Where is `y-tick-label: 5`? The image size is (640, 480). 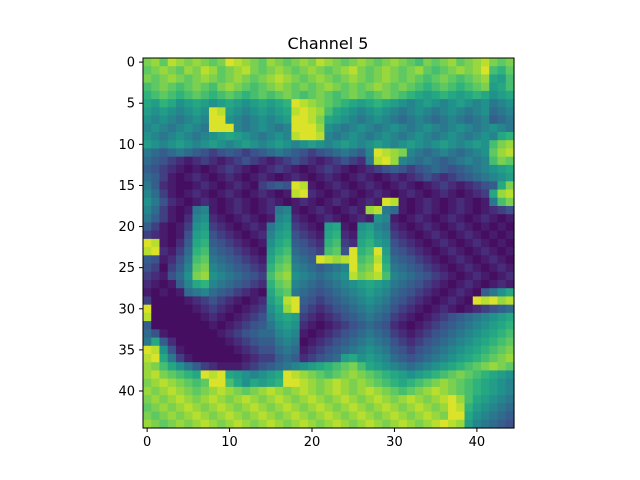
y-tick-label: 5 is located at coordinates (131, 104).